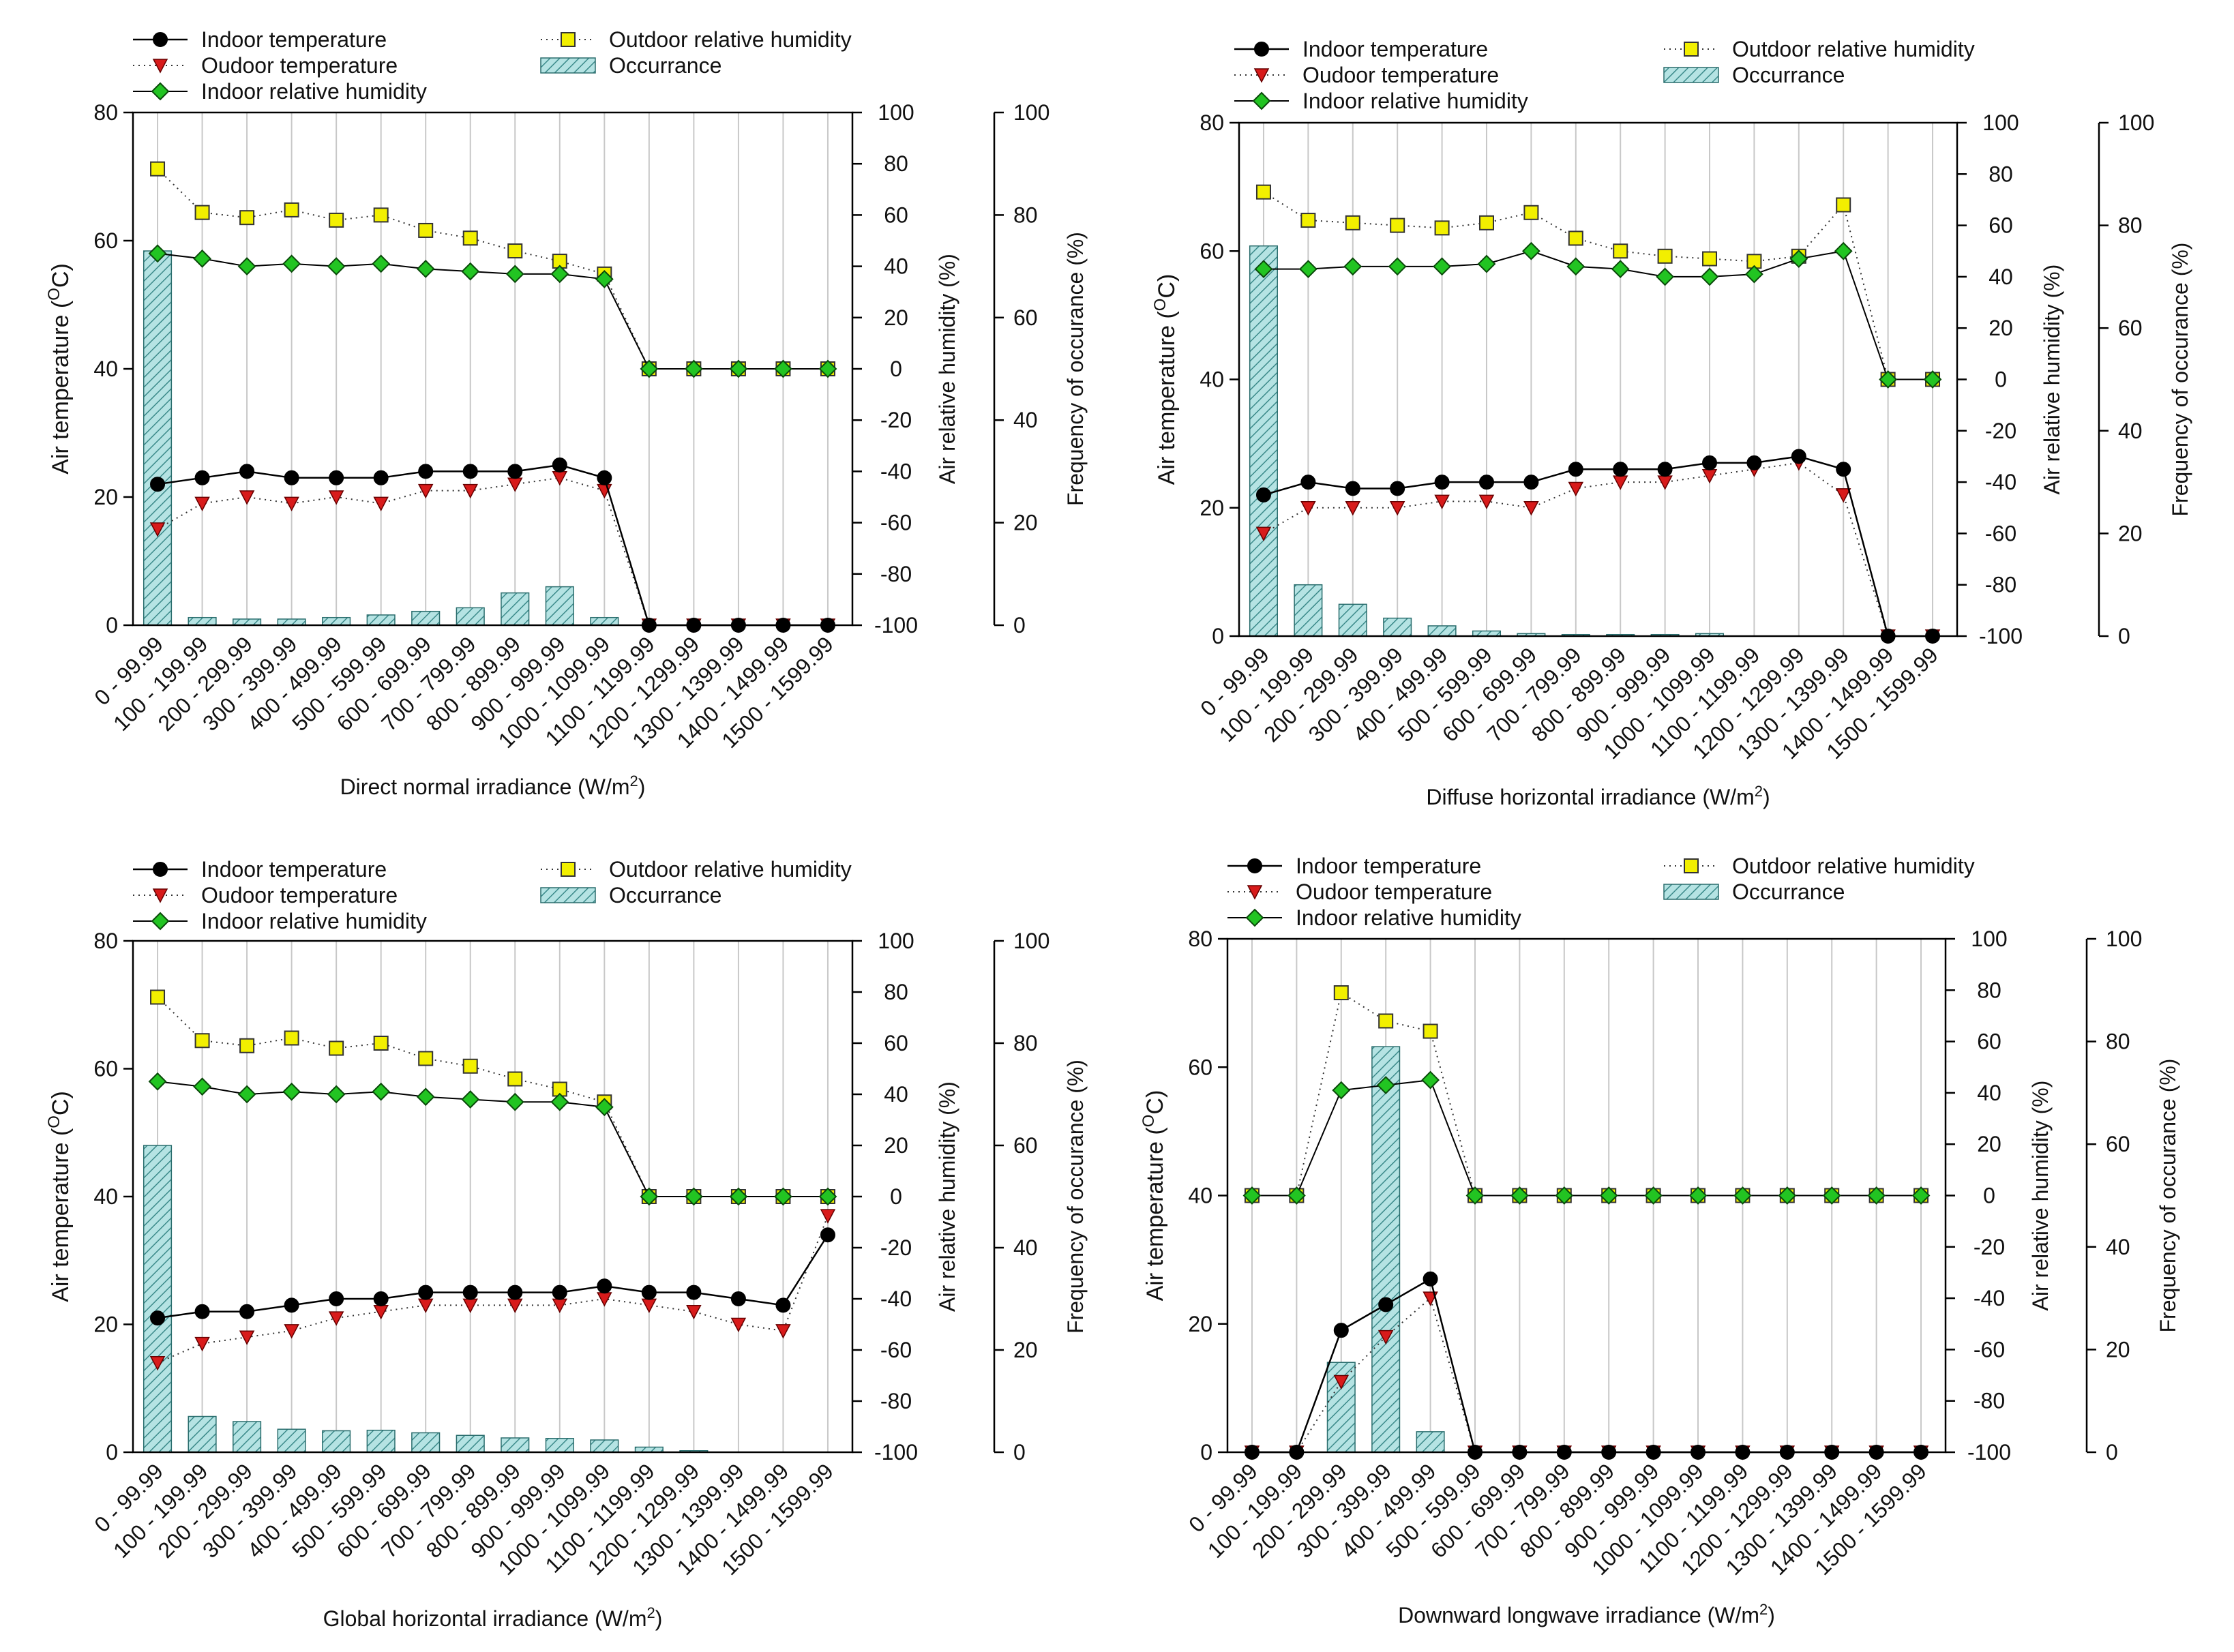  What do you see at coordinates (2130, 533) in the screenshot?
I see `freq-tick-label: 20` at bounding box center [2130, 533].